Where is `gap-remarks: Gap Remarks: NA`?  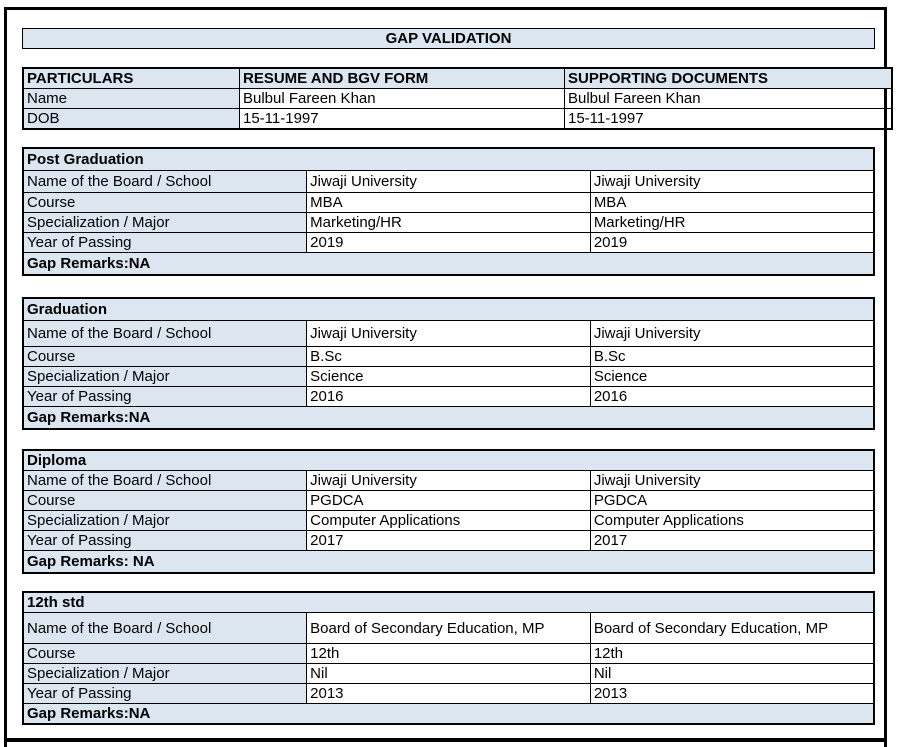
gap-remarks: Gap Remarks: NA is located at coordinates (448, 562).